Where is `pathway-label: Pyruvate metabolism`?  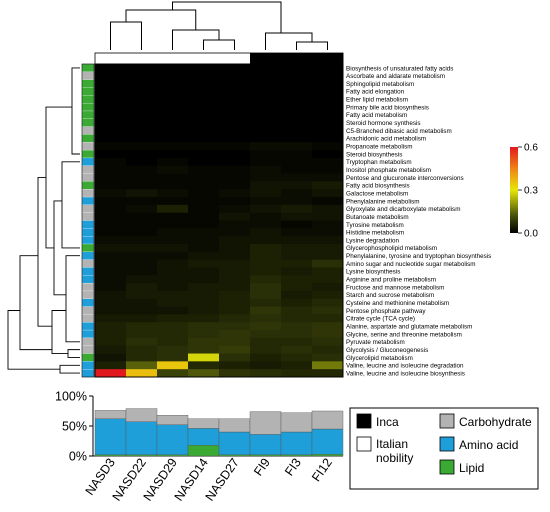
pathway-label: Pyruvate metabolism is located at coordinates (375, 342).